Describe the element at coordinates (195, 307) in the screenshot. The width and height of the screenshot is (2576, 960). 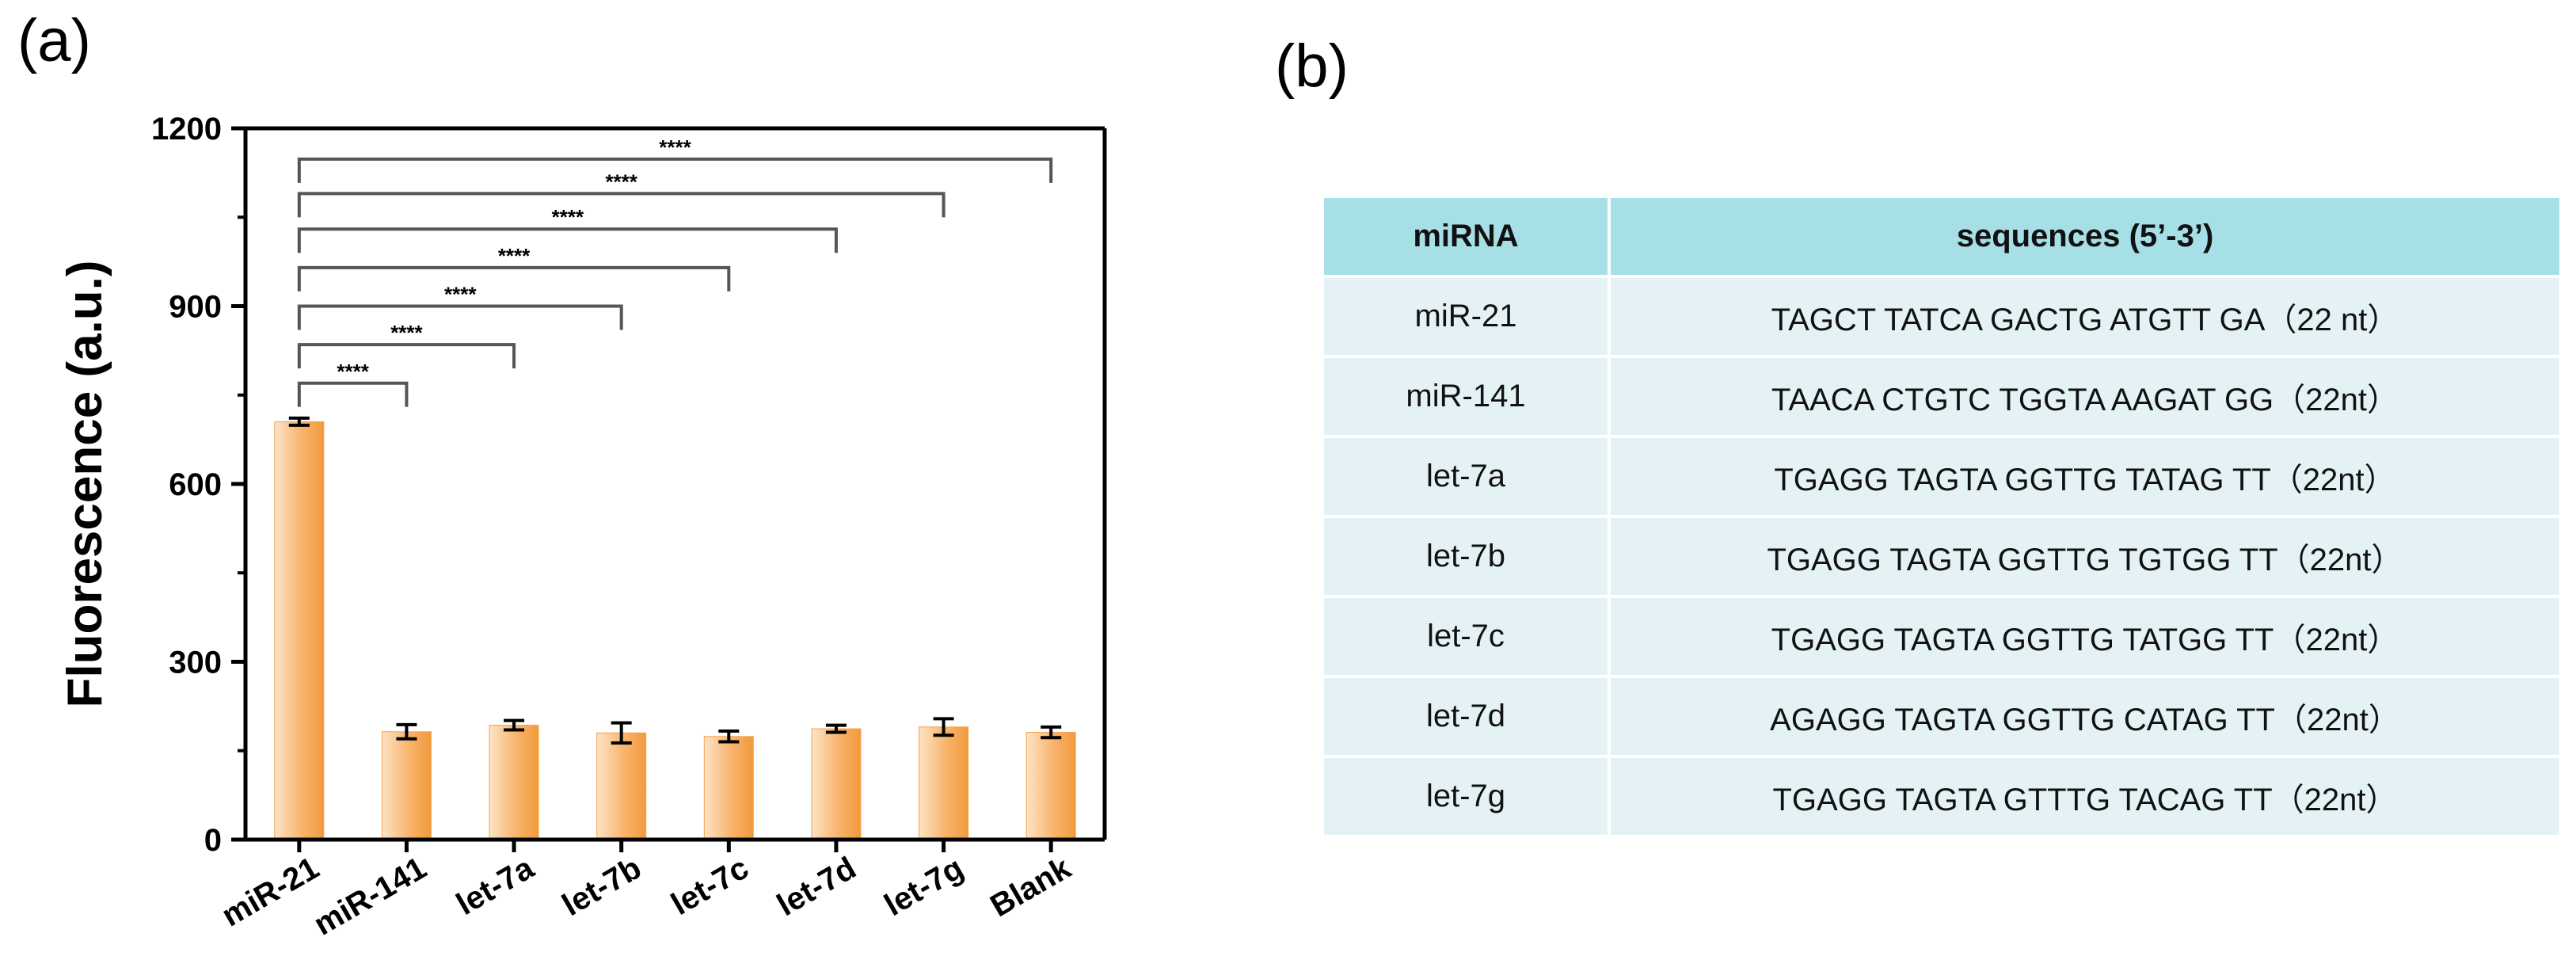
I see `y-tick-label: 900` at that location.